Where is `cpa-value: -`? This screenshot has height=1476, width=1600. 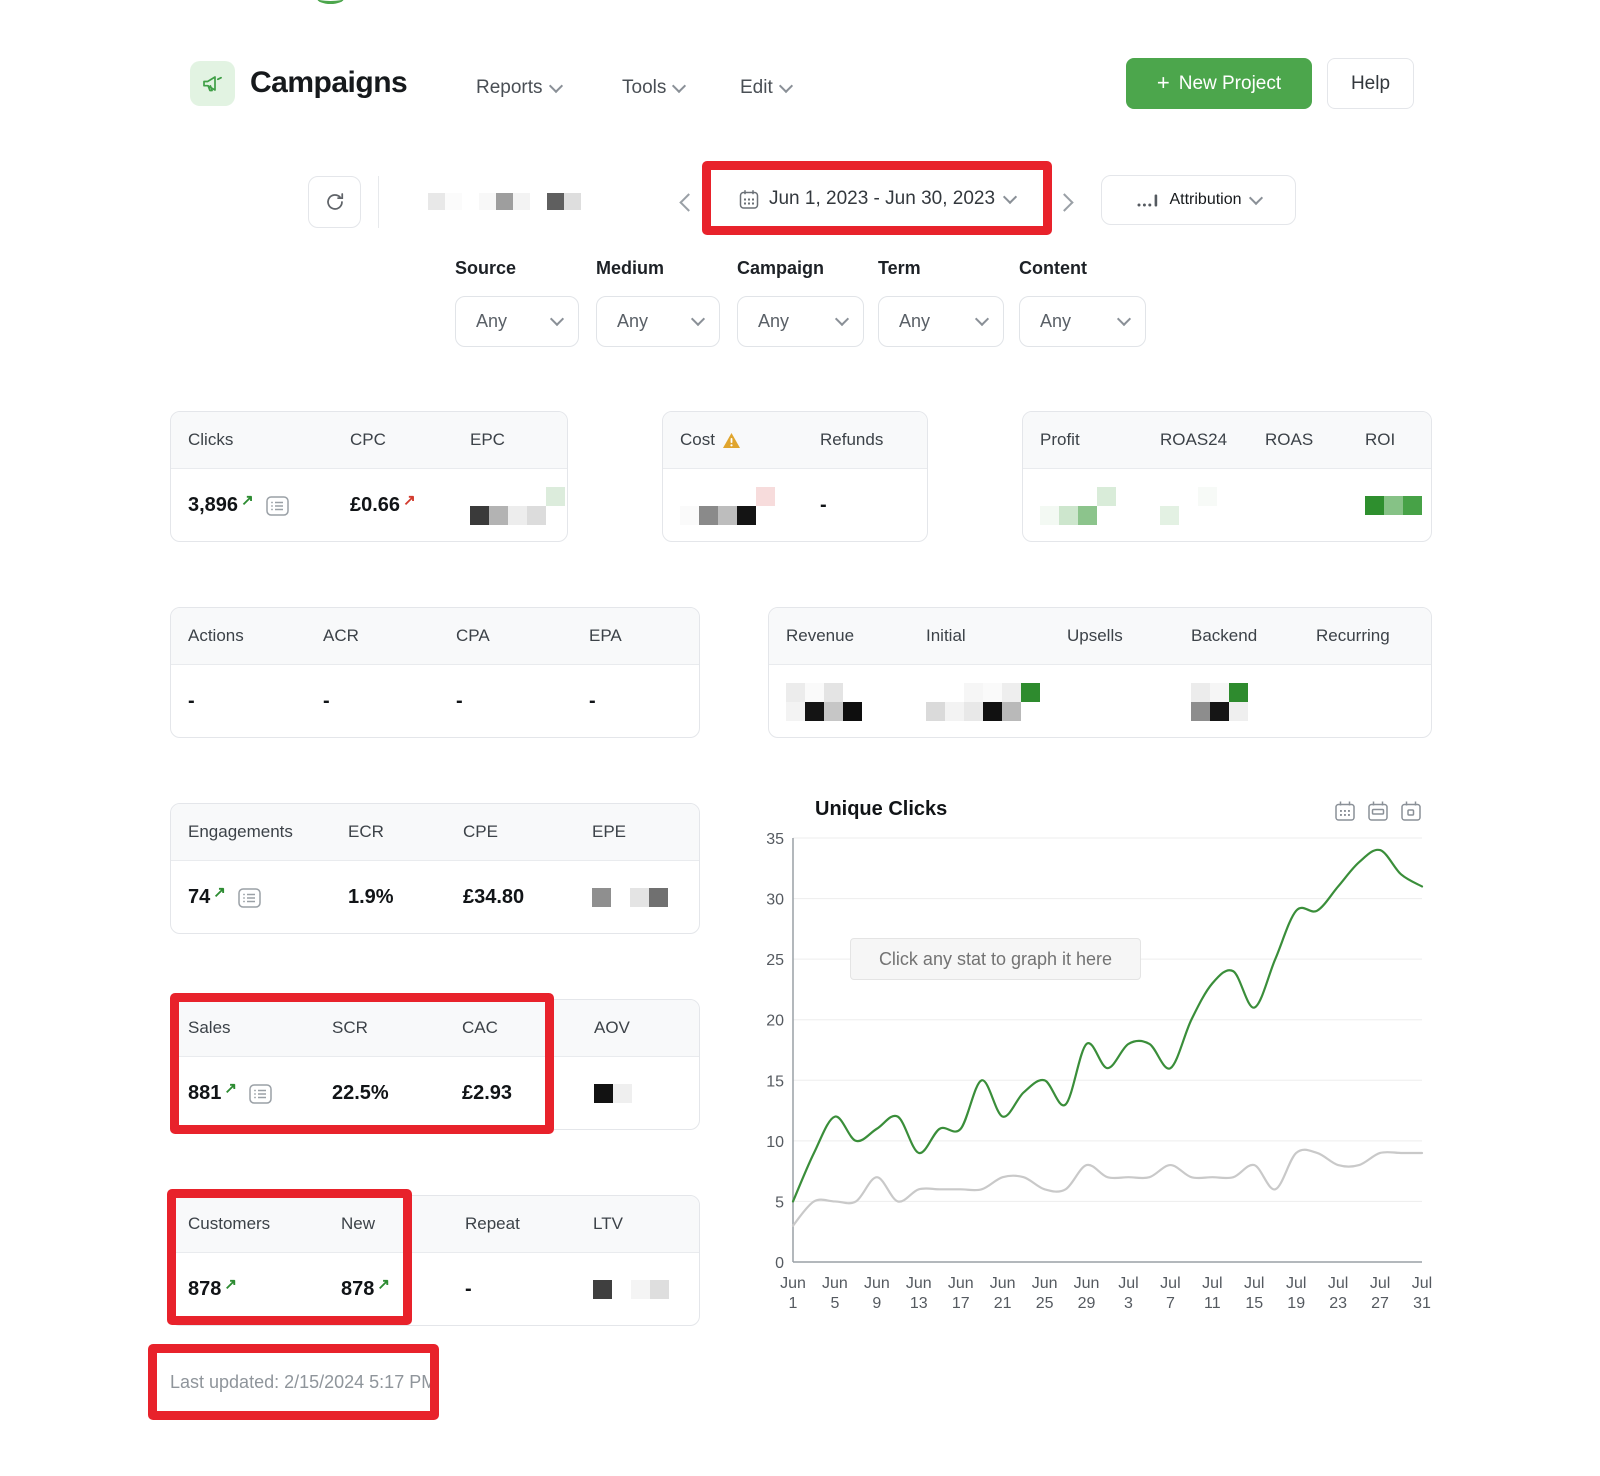
cpa-value: - is located at coordinates (459, 701).